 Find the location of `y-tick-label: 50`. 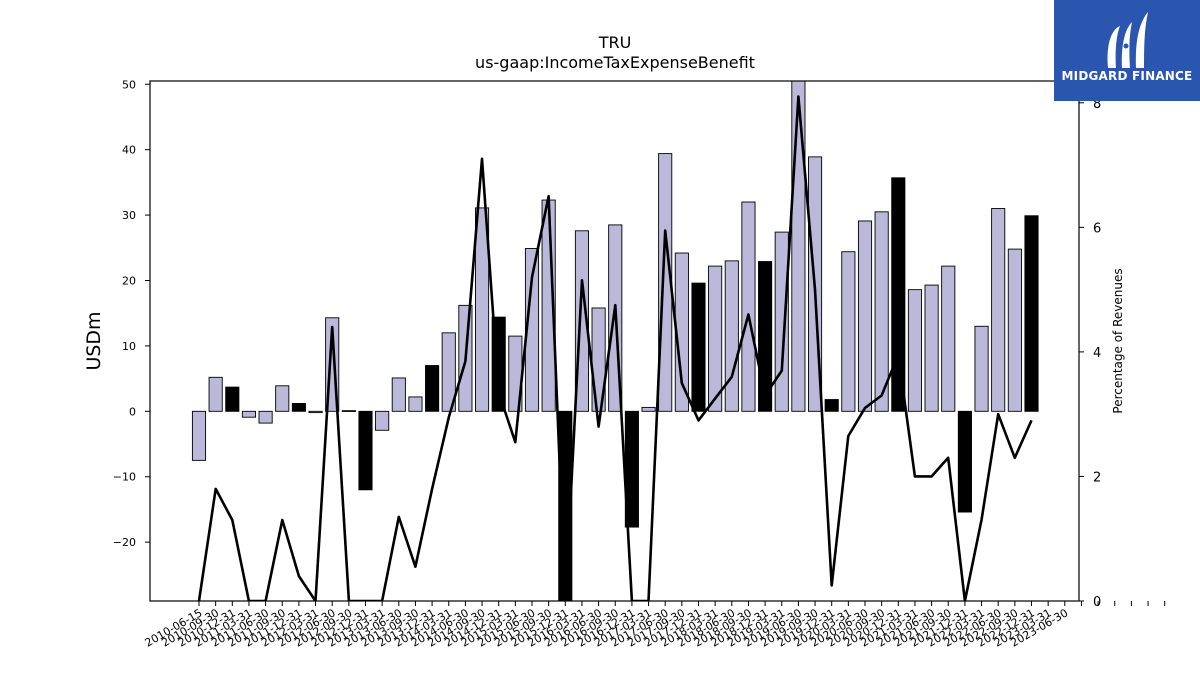

y-tick-label: 50 is located at coordinates (129, 84).